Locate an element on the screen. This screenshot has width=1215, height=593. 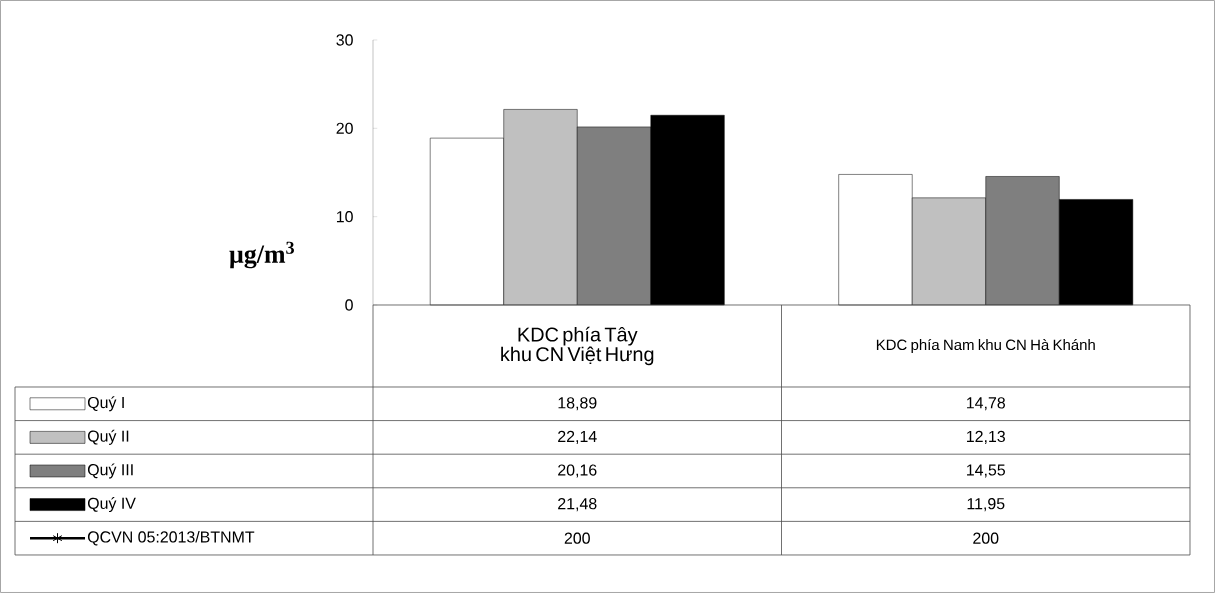
x-tick-label: KDC phía Nam khu CN Hà Khánh is located at coordinates (985, 346).